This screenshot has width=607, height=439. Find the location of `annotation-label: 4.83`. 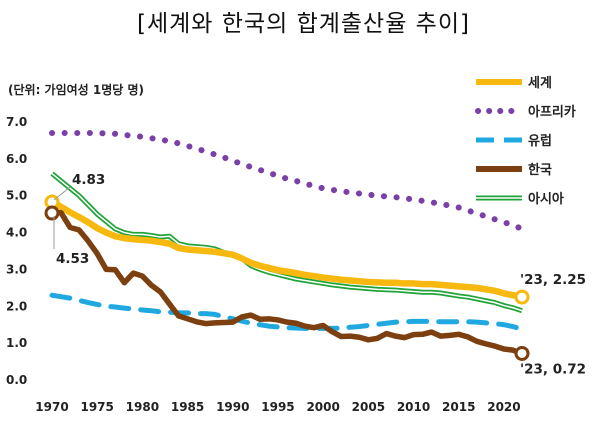

annotation-label: 4.83 is located at coordinates (88, 180).